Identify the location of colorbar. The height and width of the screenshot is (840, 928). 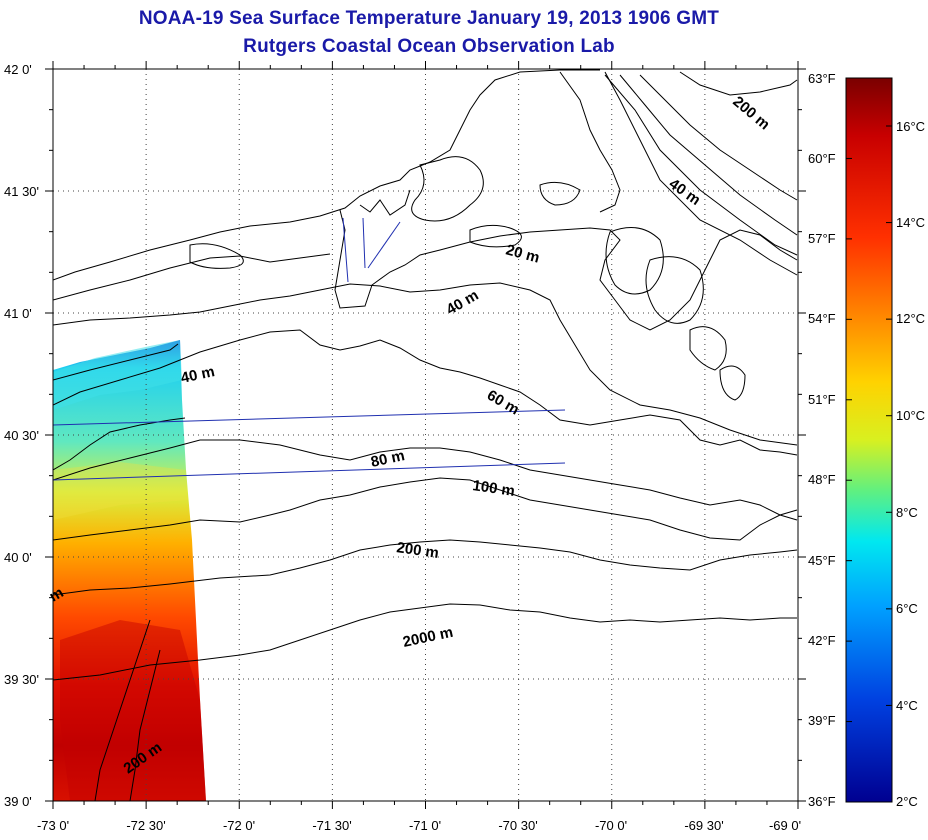
(869, 440).